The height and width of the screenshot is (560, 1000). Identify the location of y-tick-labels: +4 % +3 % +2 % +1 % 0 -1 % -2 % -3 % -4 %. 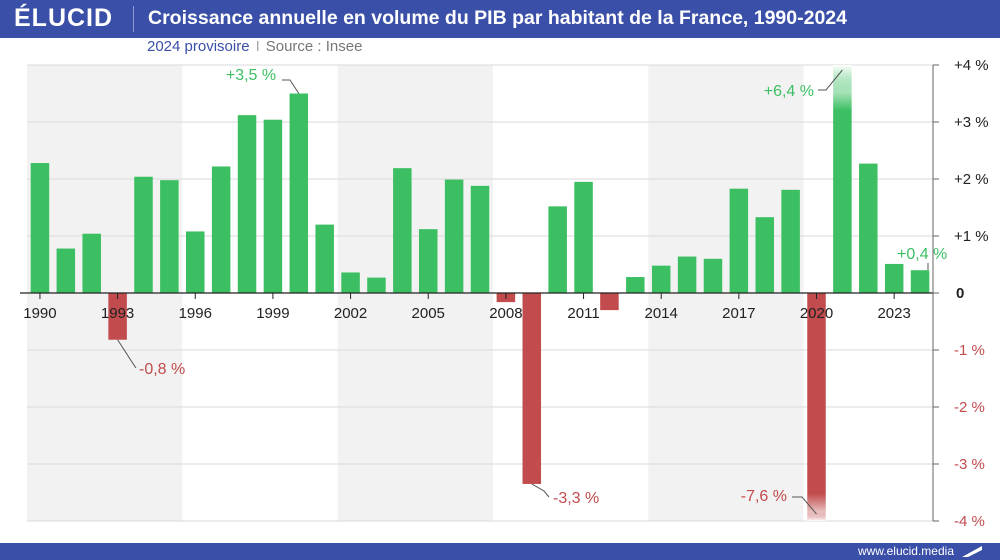
(971, 293).